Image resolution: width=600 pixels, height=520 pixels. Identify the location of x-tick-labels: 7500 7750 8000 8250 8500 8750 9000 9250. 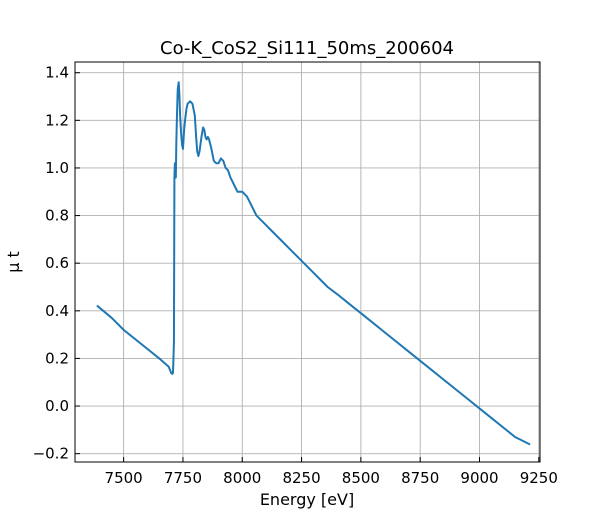
(331, 478).